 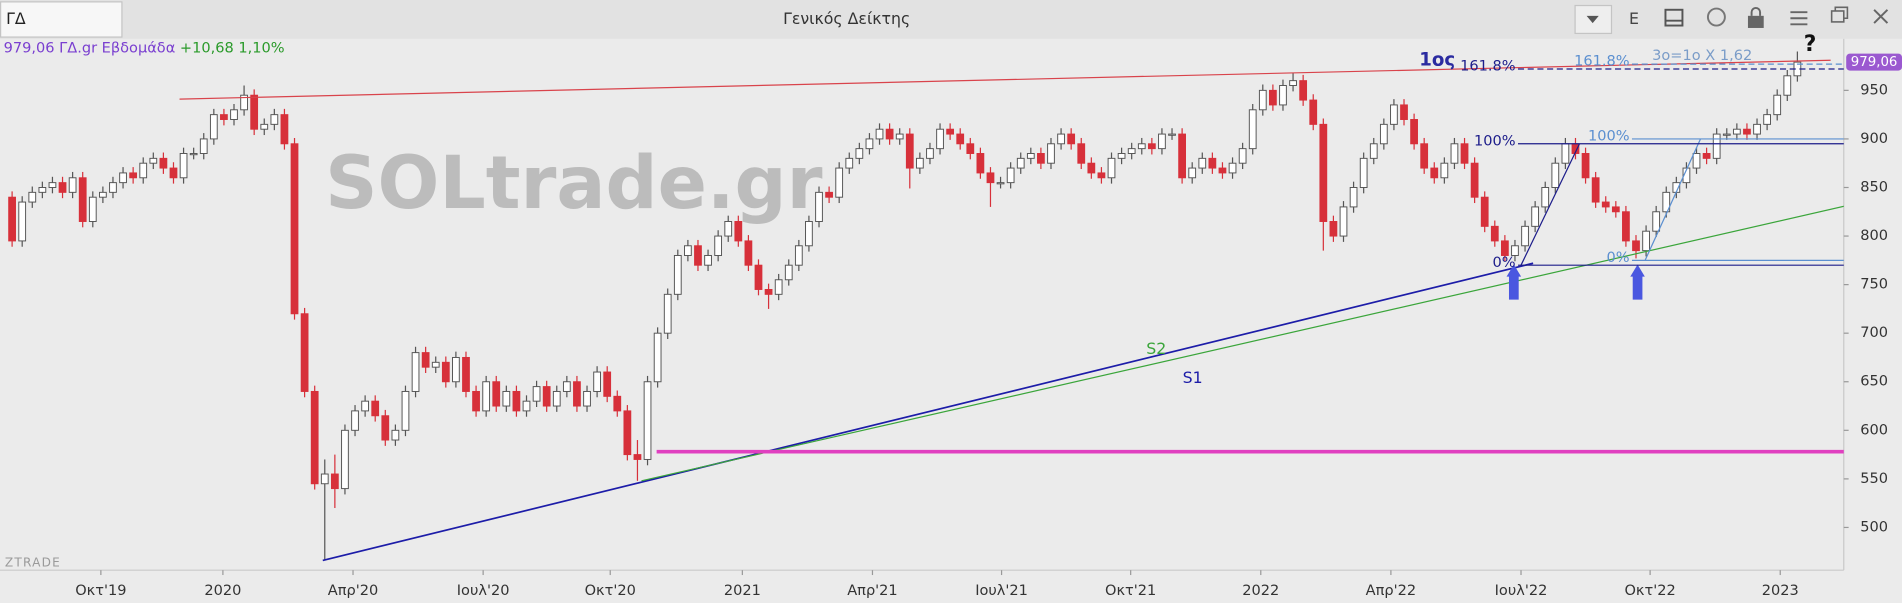 I want to click on arrow-up, so click(x=1637, y=282).